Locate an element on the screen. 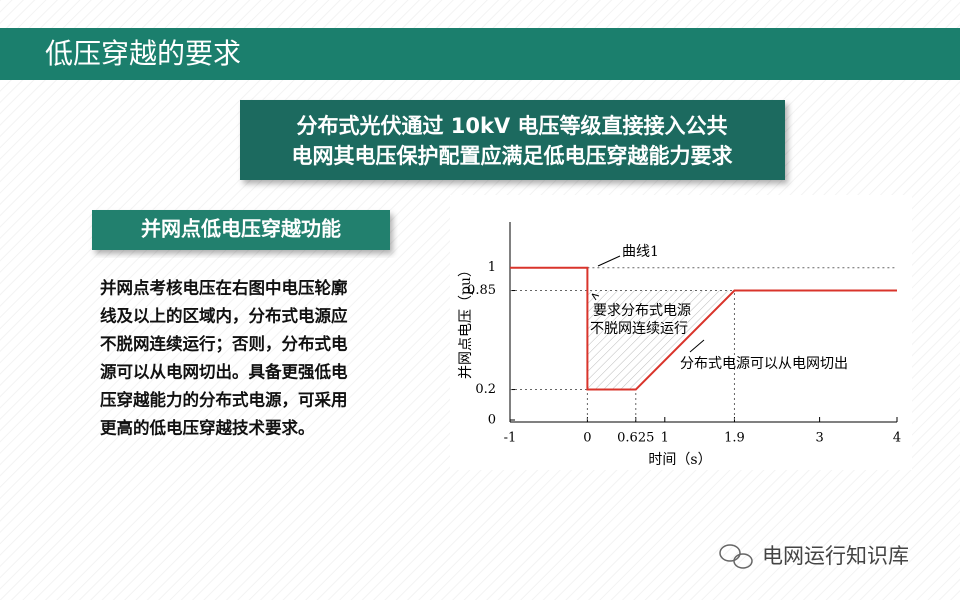 This screenshot has height=600, width=960. callout-box is located at coordinates (512, 140).